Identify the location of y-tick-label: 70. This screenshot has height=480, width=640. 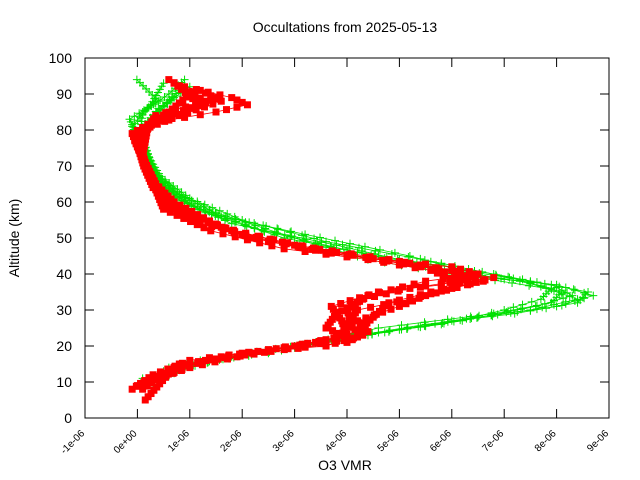
(64, 166).